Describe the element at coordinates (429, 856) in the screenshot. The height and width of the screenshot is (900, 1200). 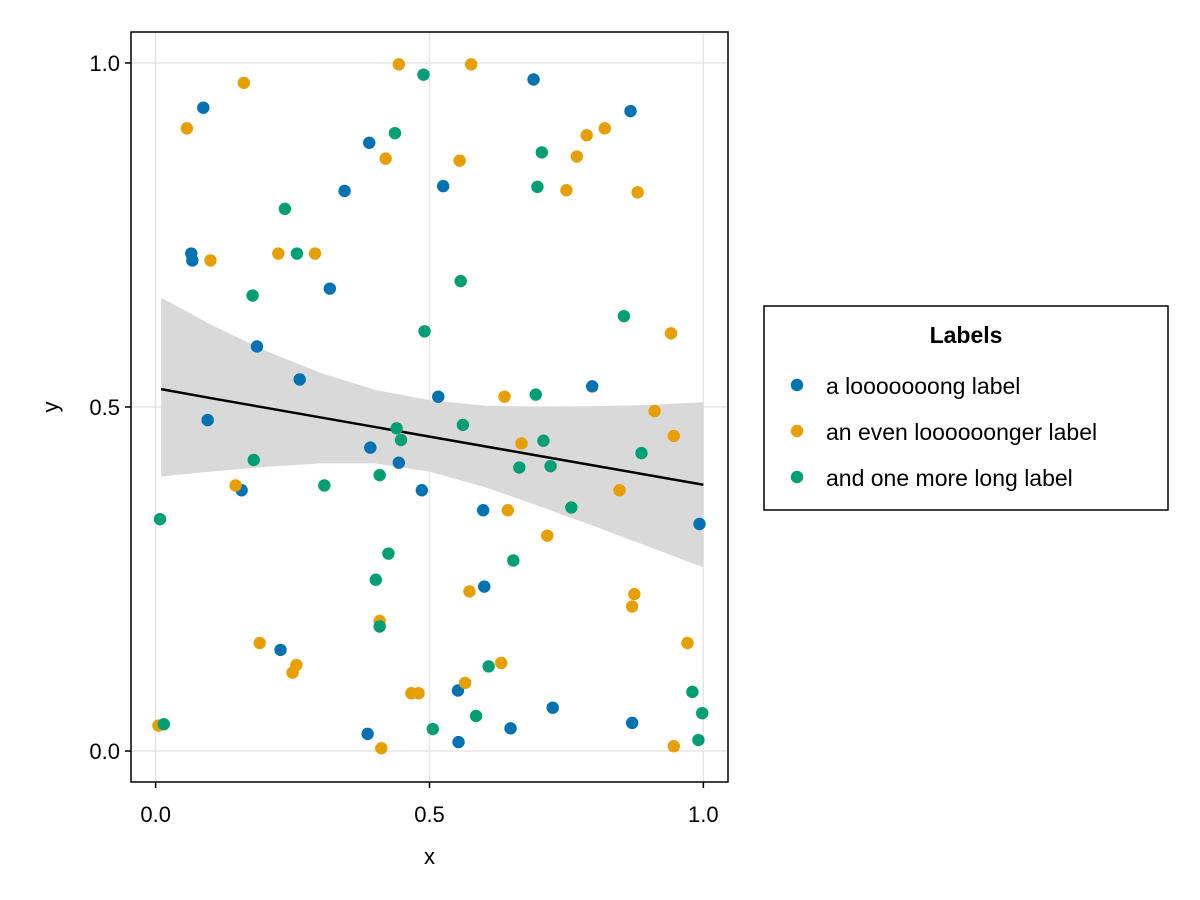
I see `x-axis-label: x` at that location.